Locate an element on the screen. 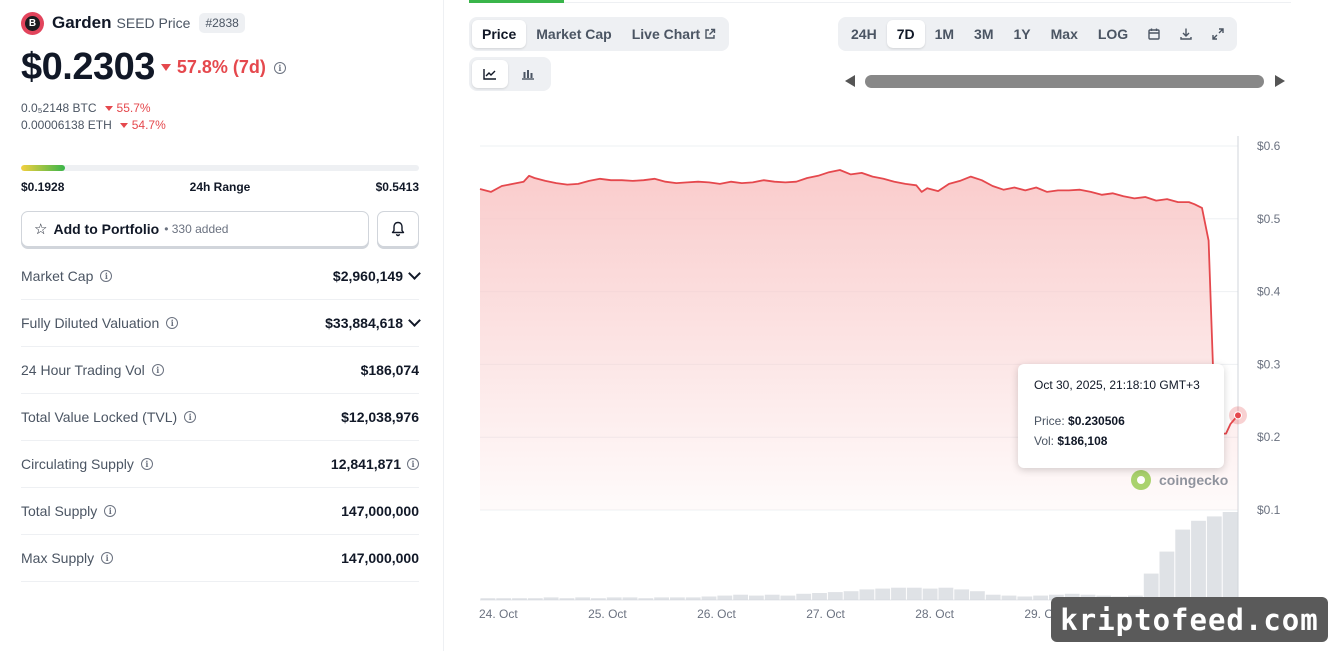 The height and width of the screenshot is (651, 1330). tab-market-cap: Market Cap is located at coordinates (574, 34).